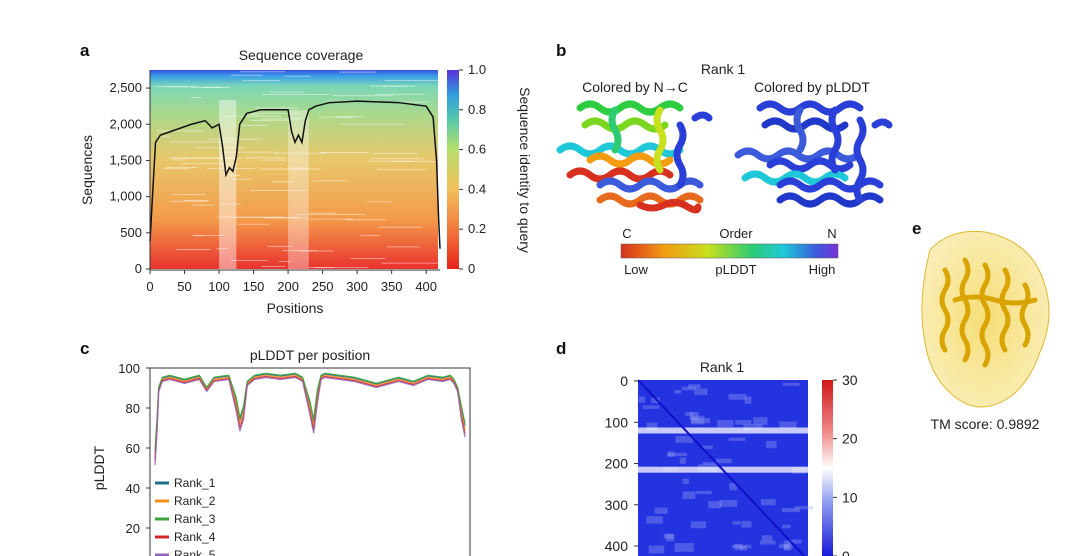  What do you see at coordinates (477, 69) in the screenshot?
I see `coverage-colorbar-tick-label: 1.0` at bounding box center [477, 69].